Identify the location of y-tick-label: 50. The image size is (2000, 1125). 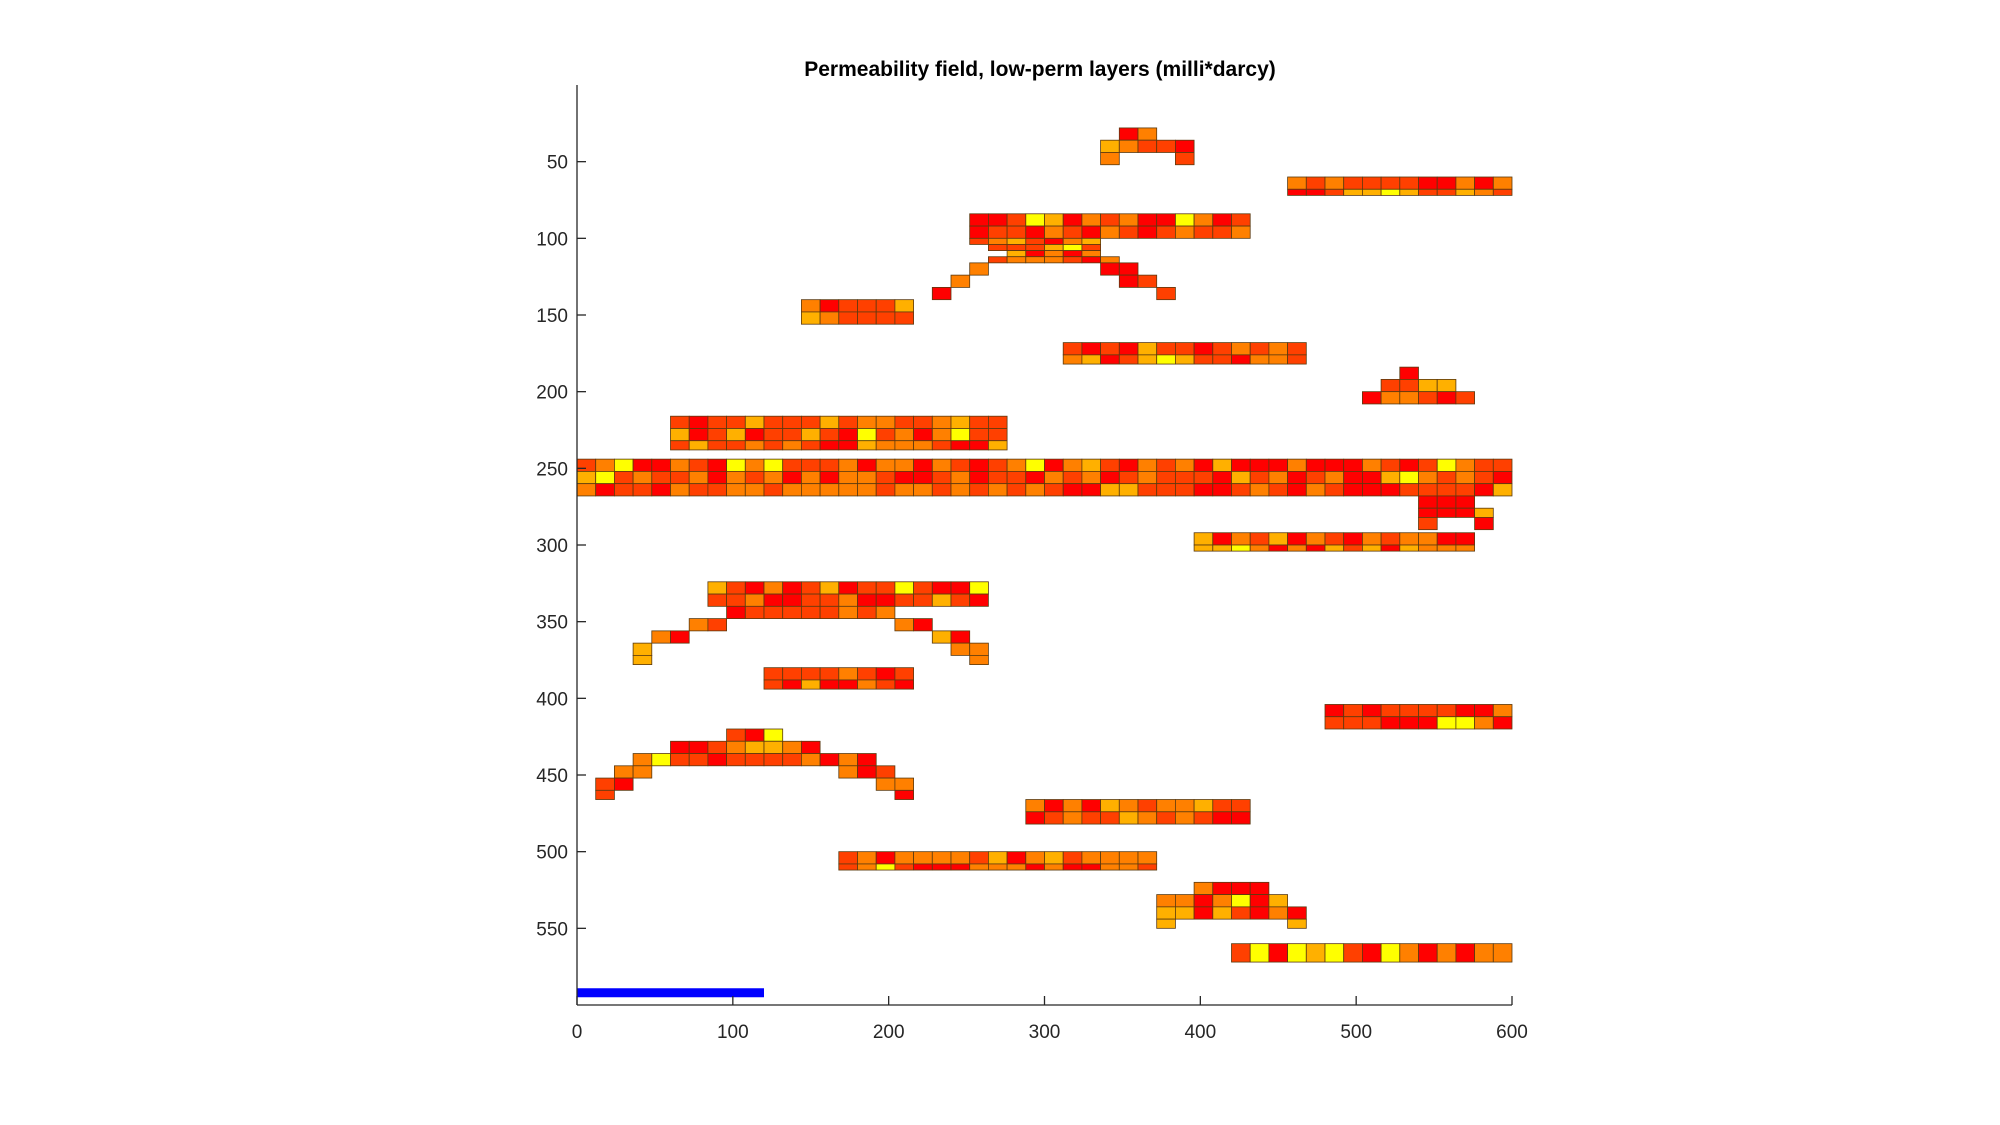
(557, 163).